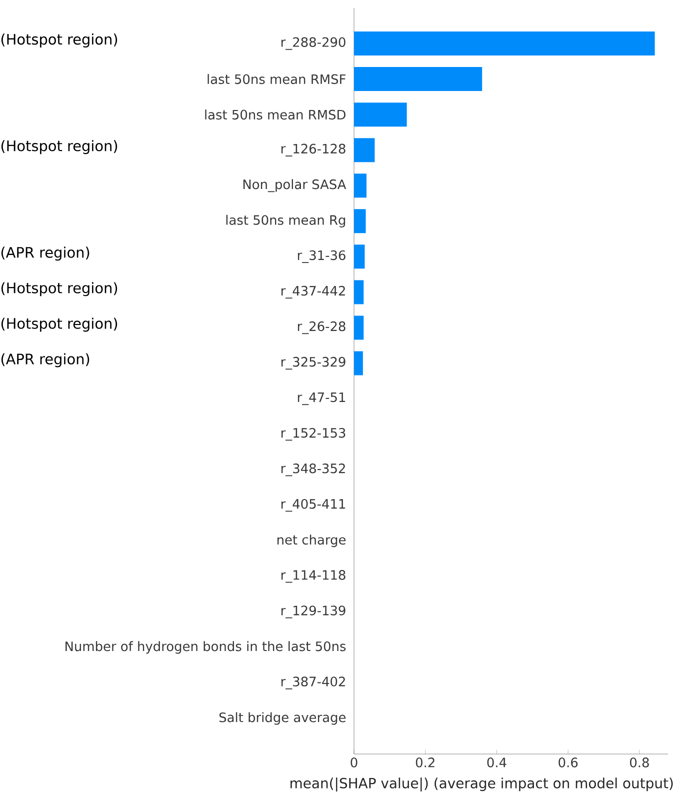  Describe the element at coordinates (313, 292) in the screenshot. I see `y-tick-label: r_437-442` at that location.